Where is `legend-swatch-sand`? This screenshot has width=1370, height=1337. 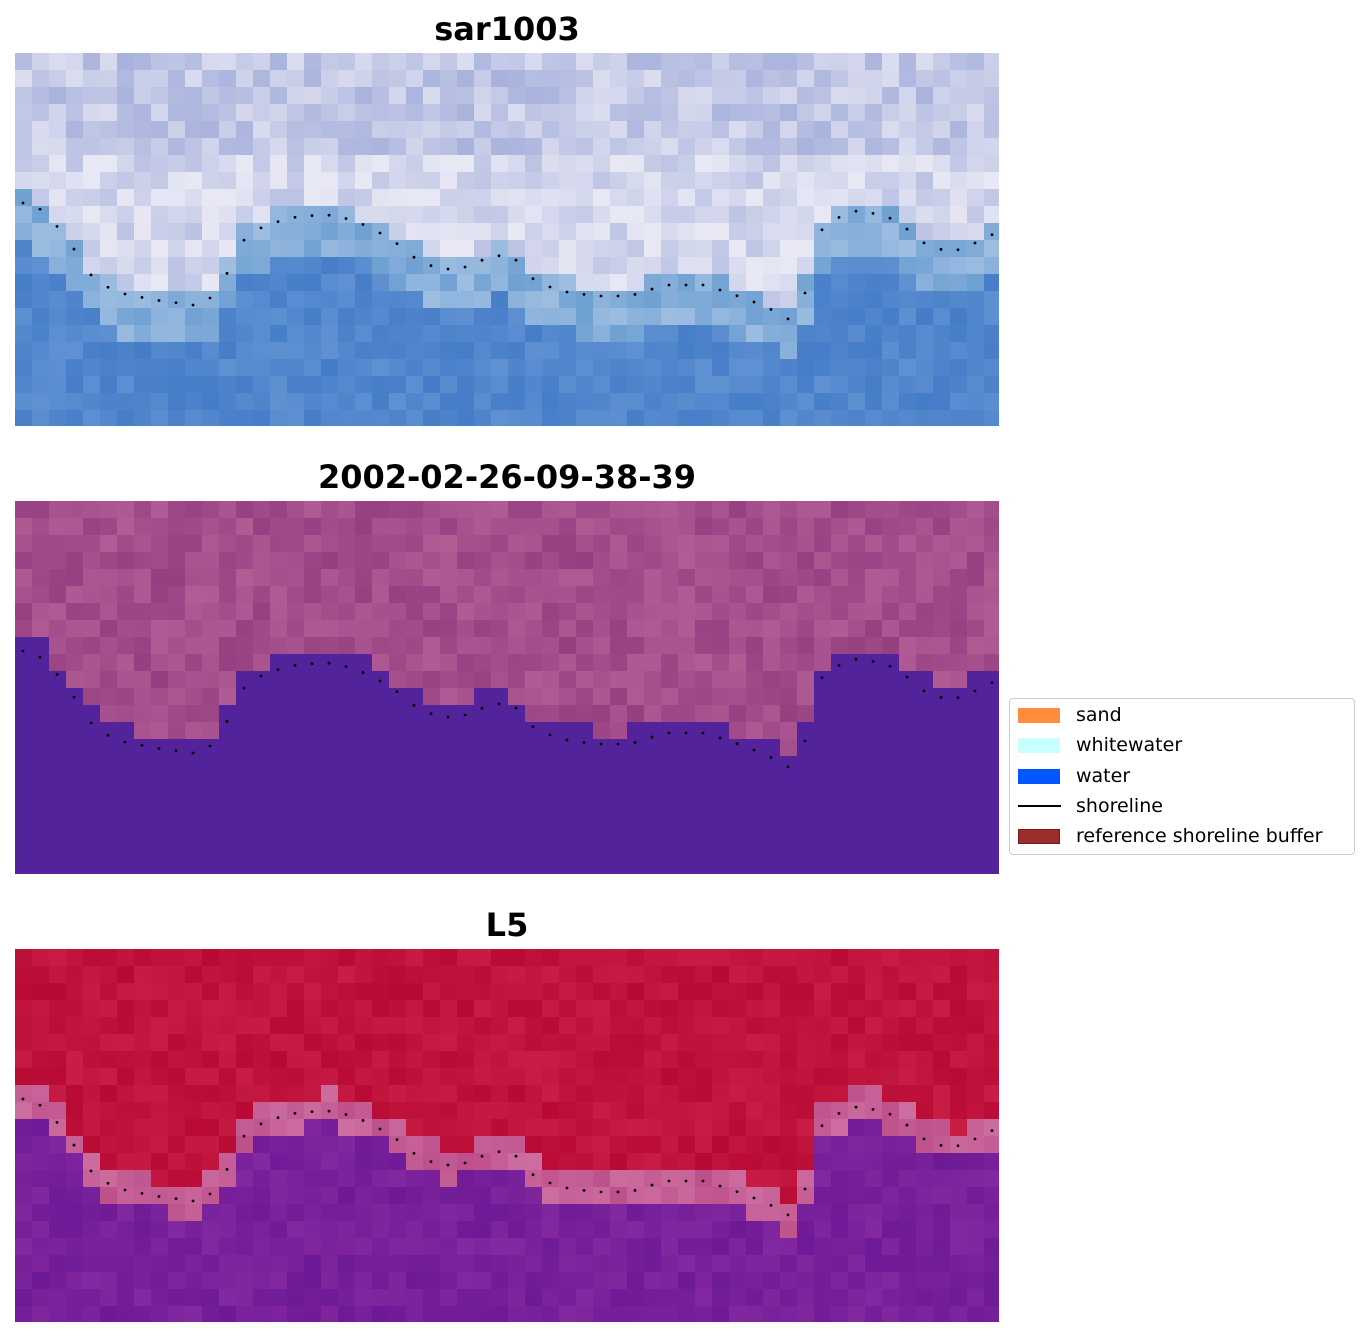 legend-swatch-sand is located at coordinates (1039, 715).